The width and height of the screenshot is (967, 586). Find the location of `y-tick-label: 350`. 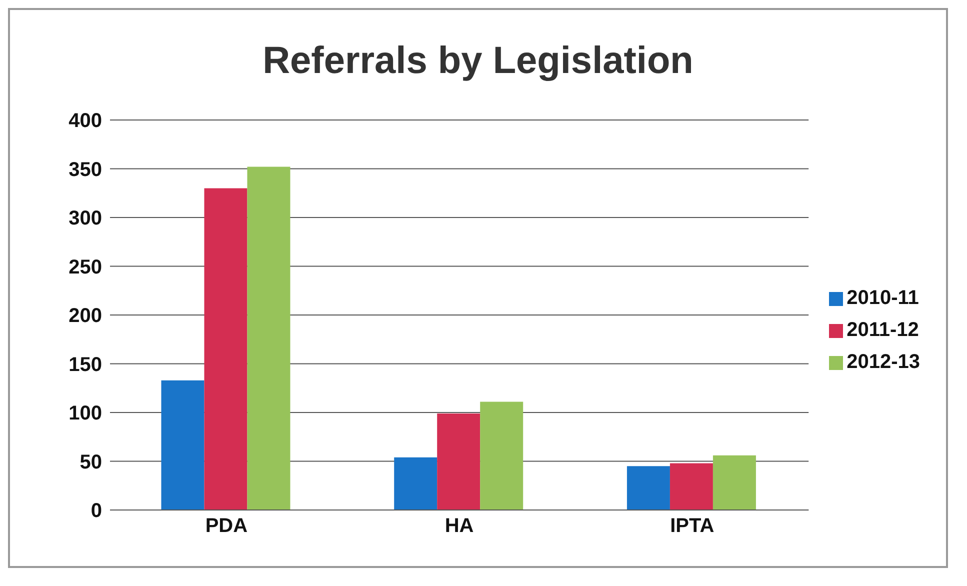

y-tick-label: 350 is located at coordinates (85, 169).